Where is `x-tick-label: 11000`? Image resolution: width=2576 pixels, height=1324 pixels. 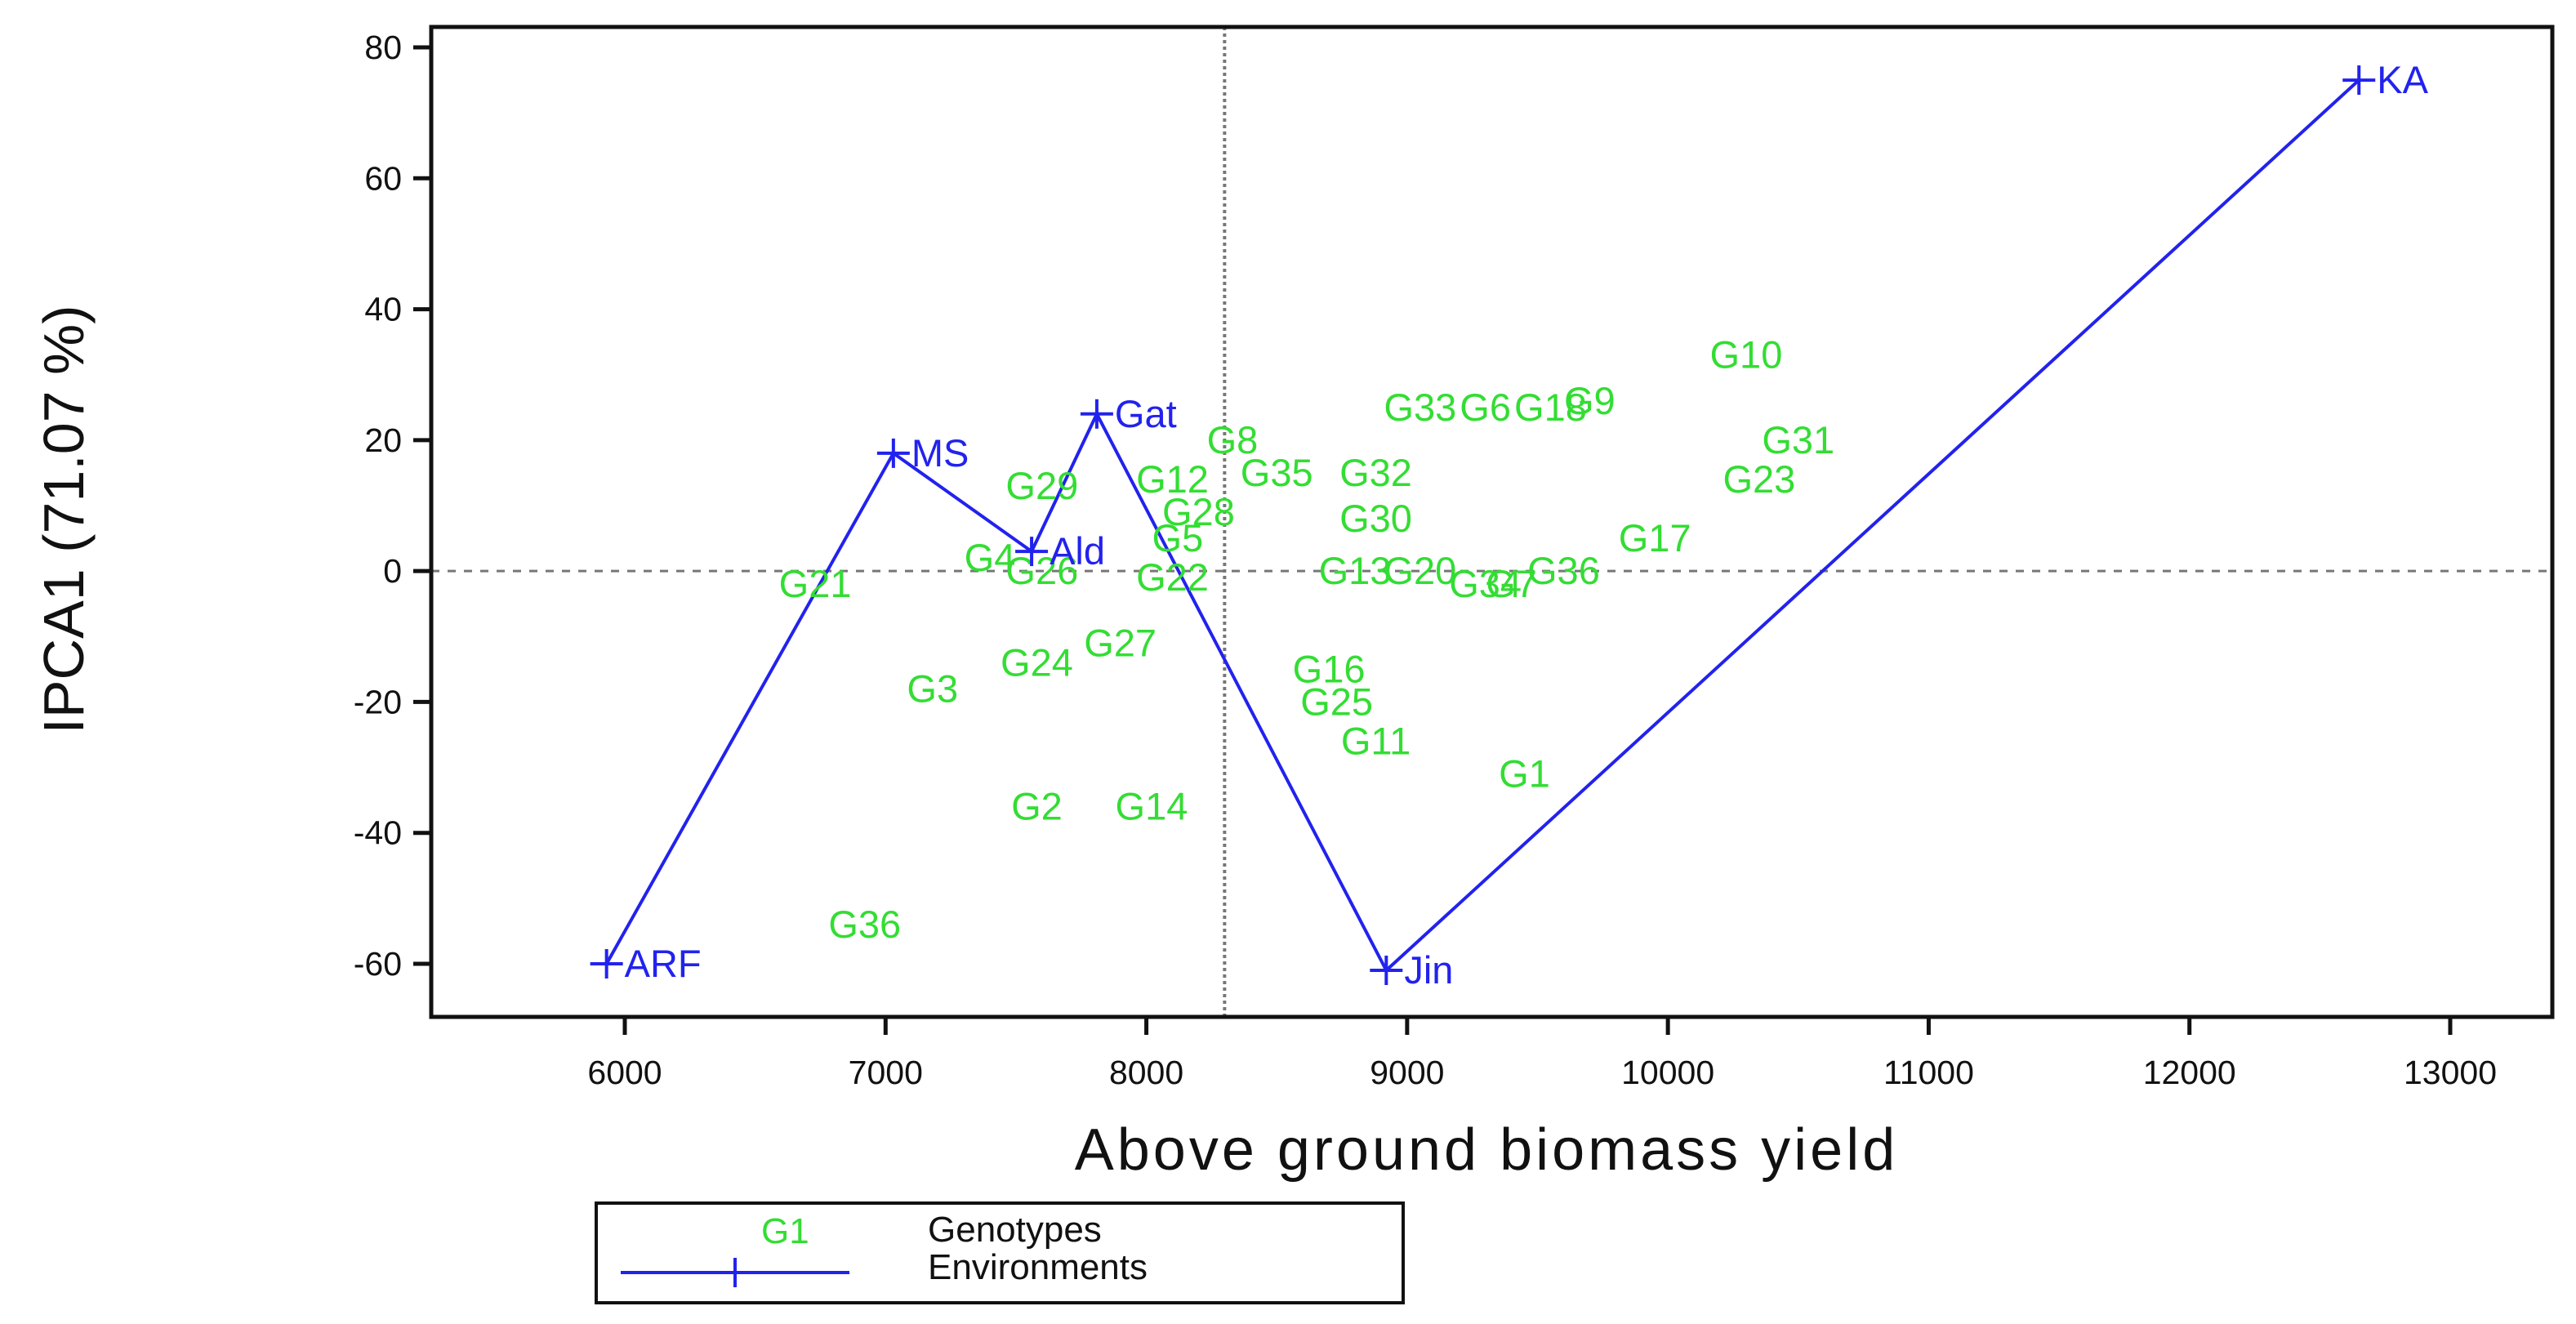 x-tick-label: 11000 is located at coordinates (1928, 1072).